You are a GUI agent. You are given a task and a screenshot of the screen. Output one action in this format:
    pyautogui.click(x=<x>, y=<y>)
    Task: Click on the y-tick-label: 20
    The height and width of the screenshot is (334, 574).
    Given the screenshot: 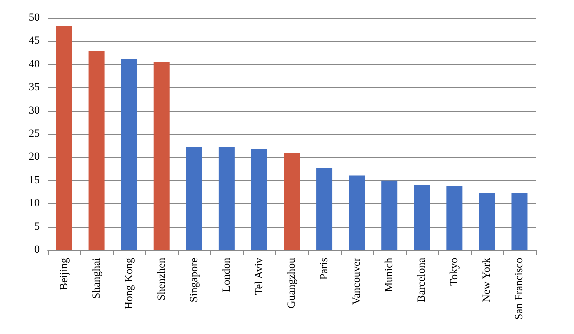 What is the action you would take?
    pyautogui.click(x=34, y=157)
    